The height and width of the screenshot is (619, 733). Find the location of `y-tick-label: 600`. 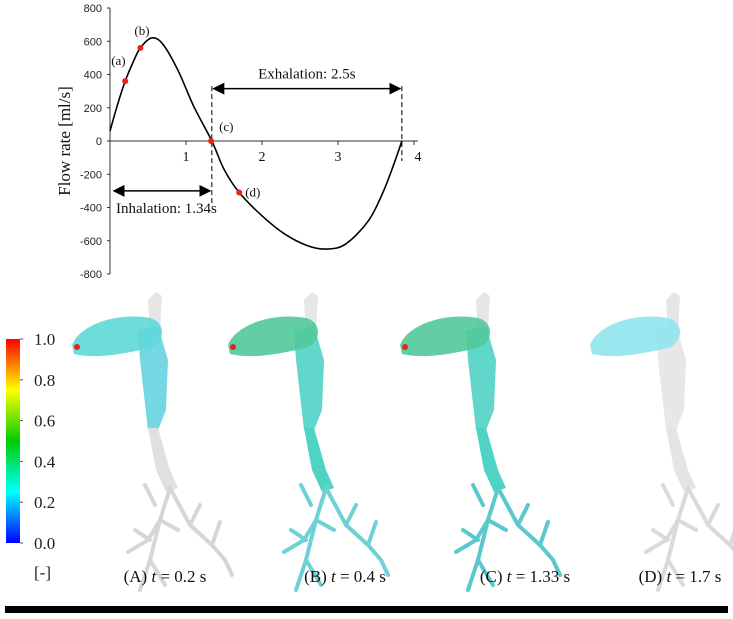

y-tick-label: 600 is located at coordinates (93, 42).